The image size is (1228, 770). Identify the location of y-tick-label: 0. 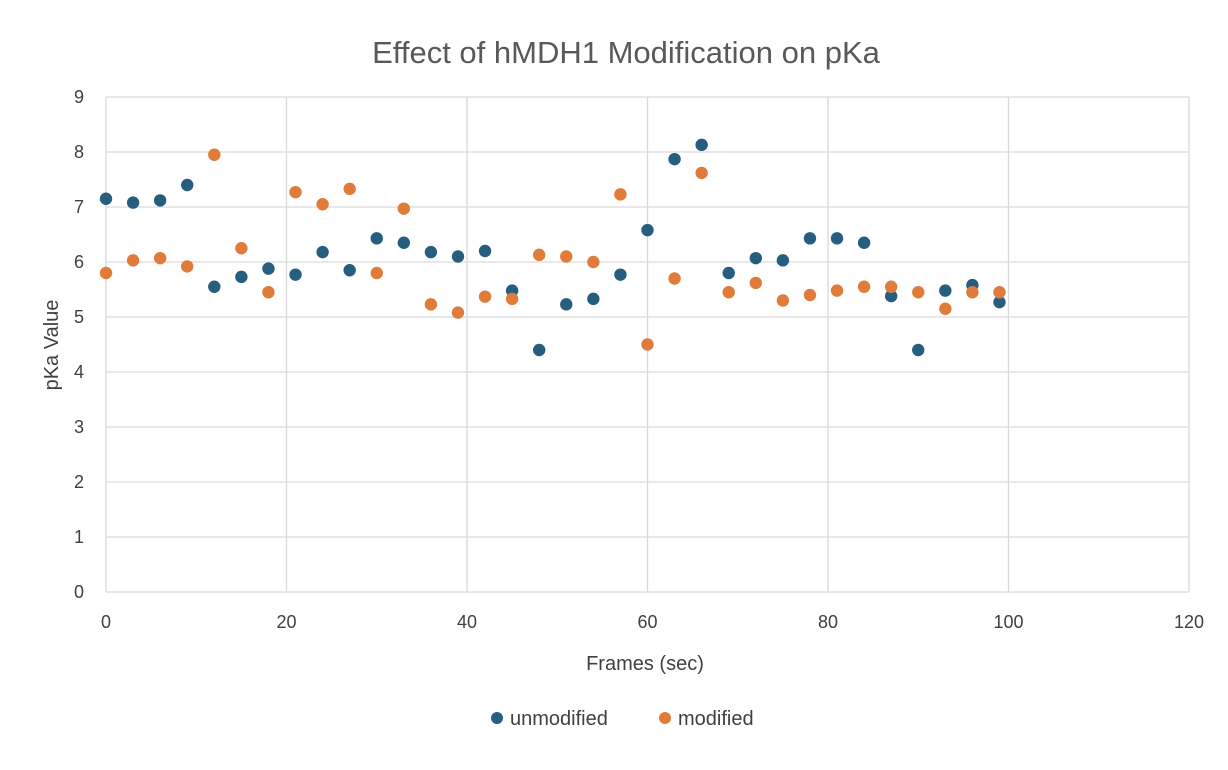
(79, 592).